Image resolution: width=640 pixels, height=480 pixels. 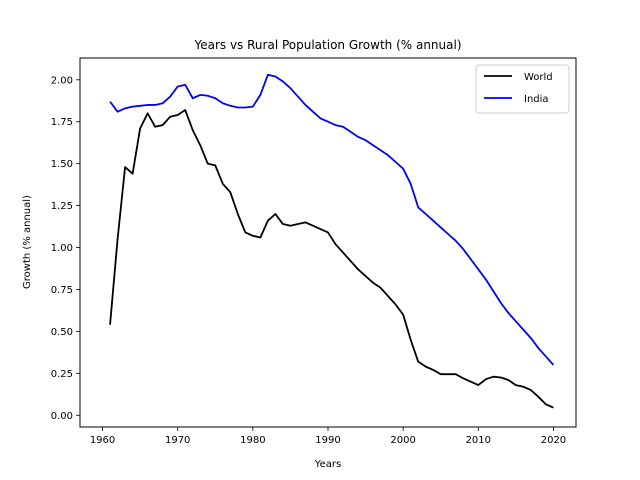 I want to click on y-tick-label: 1.25, so click(x=62, y=206).